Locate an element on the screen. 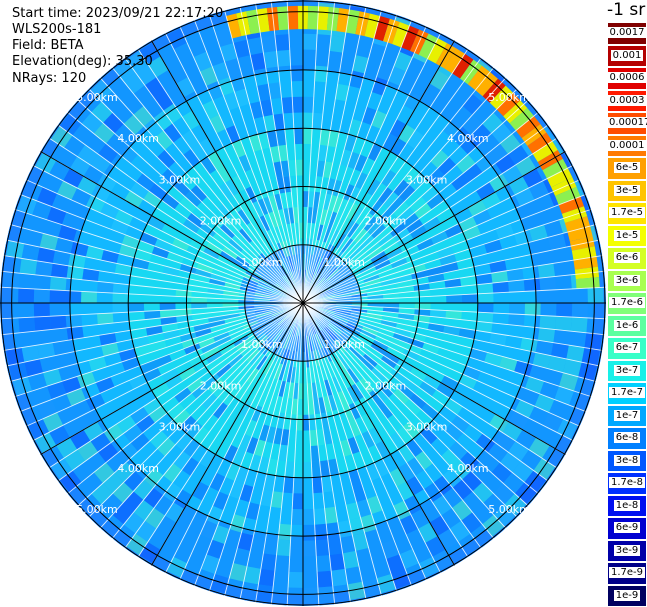 This screenshot has width=647, height=607. ring-label: 2.00km is located at coordinates (221, 385).